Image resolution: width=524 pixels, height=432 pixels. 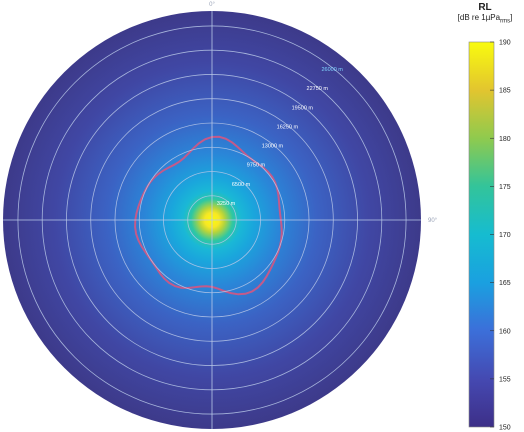 I want to click on range-ring-label: 13000 m, so click(x=273, y=147).